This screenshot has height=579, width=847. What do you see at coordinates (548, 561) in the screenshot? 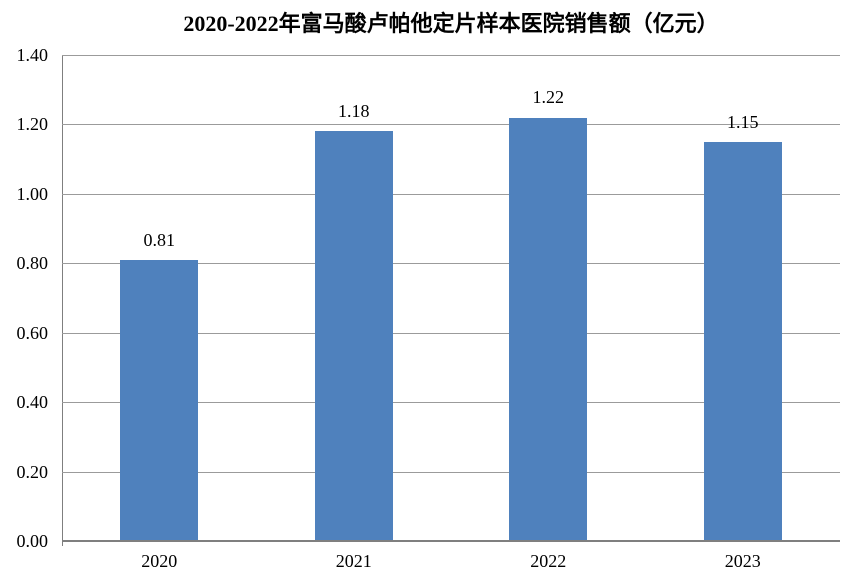
I see `x-tick-label-2022: 2022` at bounding box center [548, 561].